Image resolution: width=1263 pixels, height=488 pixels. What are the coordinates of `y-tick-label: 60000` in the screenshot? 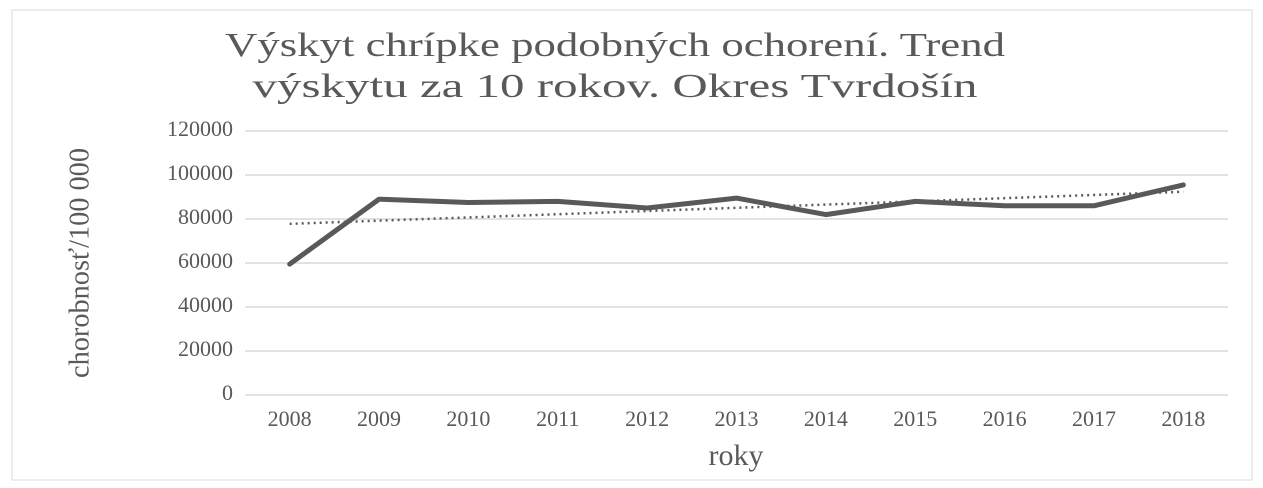 It's located at (205, 260).